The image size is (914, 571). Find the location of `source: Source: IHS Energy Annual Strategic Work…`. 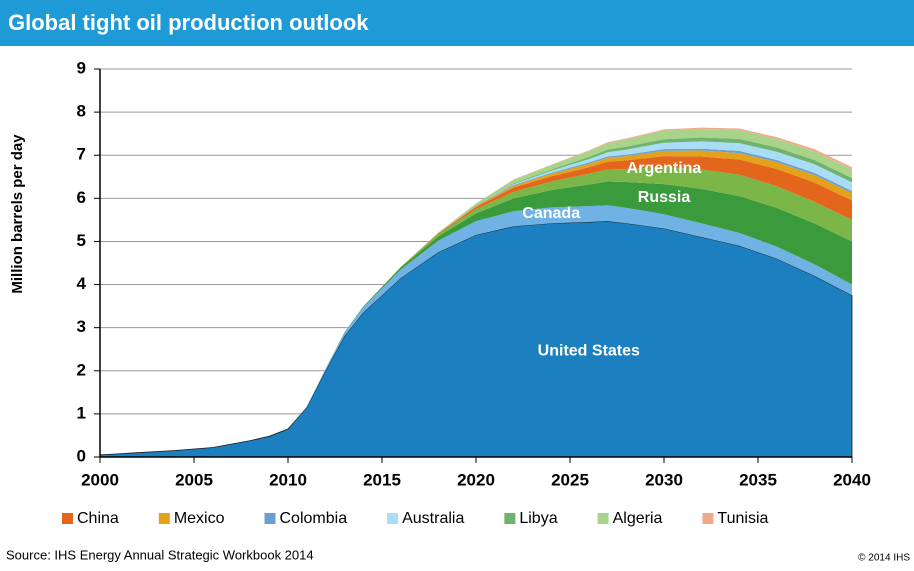

source: Source: IHS Energy Annual Strategic Work… is located at coordinates (160, 554).